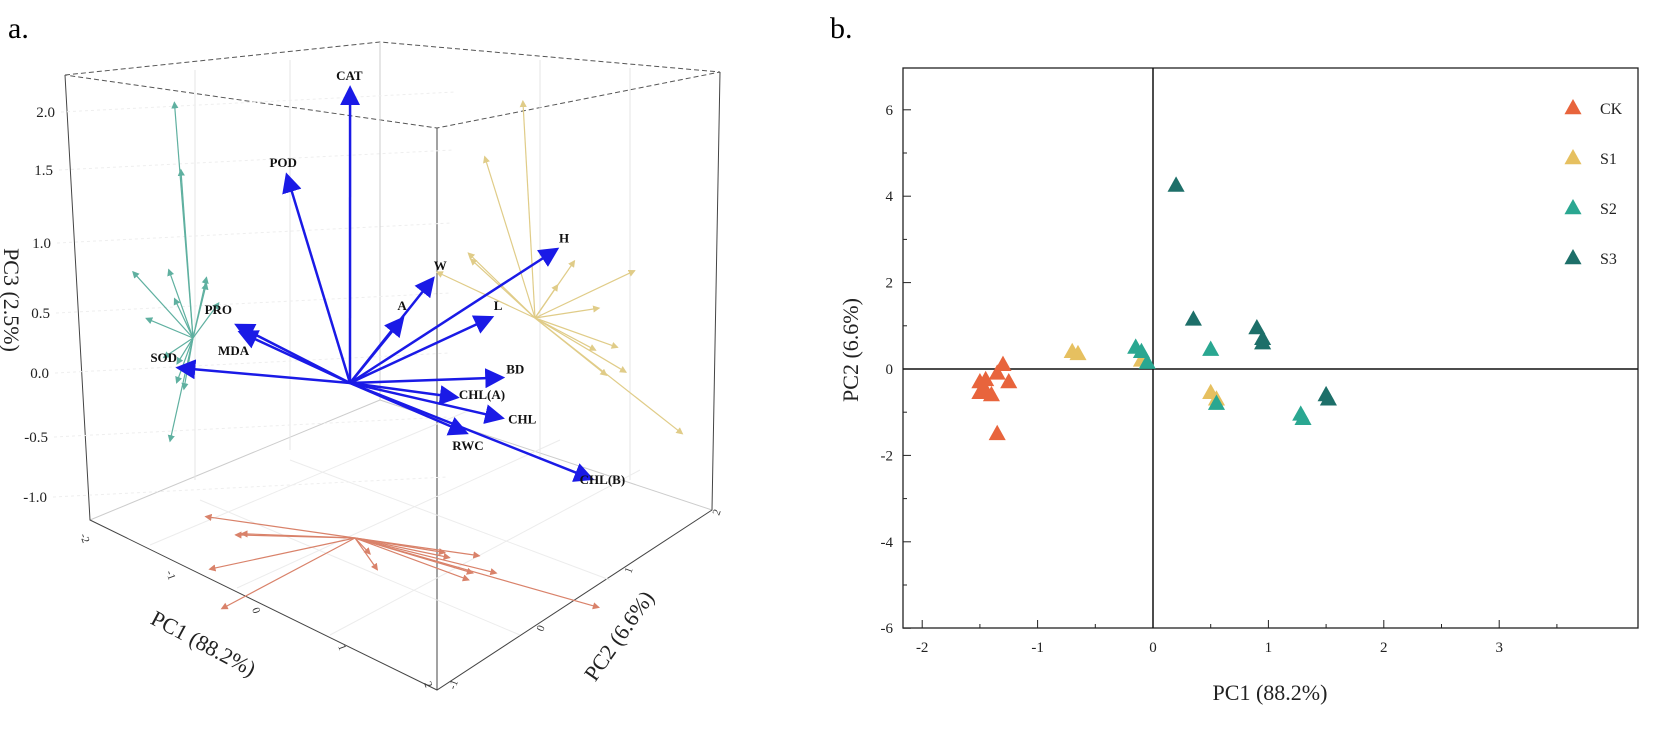  I want to click on pc1-tick-label: 0, so click(255, 611).